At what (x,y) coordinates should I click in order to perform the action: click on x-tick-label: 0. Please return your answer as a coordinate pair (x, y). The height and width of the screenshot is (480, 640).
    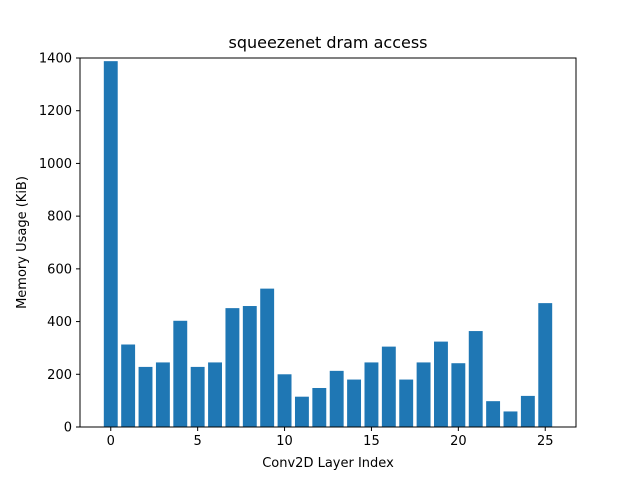
    Looking at the image, I should click on (111, 441).